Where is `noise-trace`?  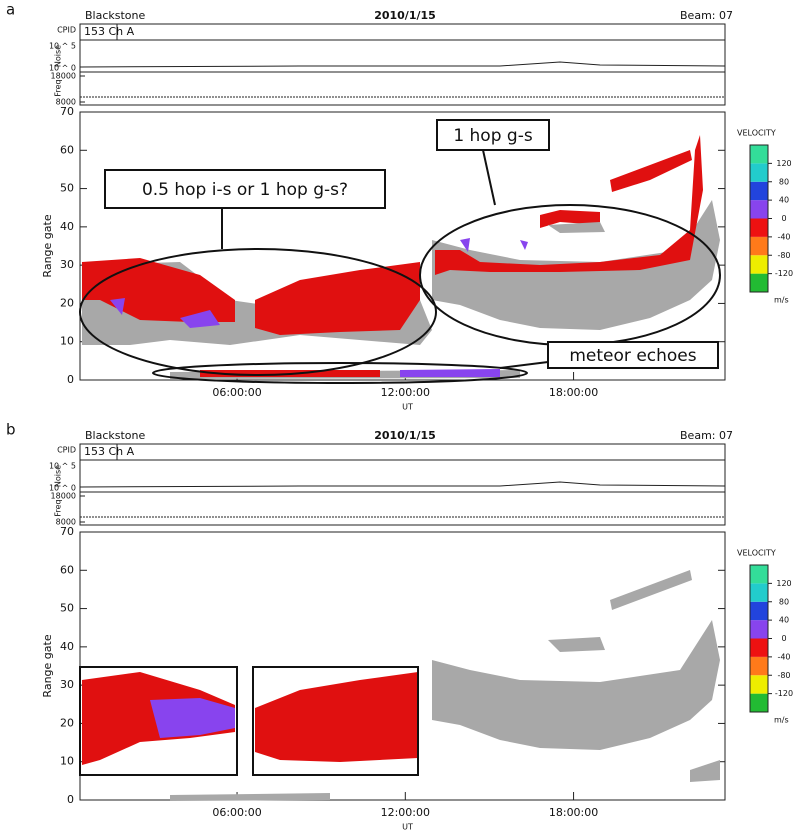
noise-trace is located at coordinates (402, 64).